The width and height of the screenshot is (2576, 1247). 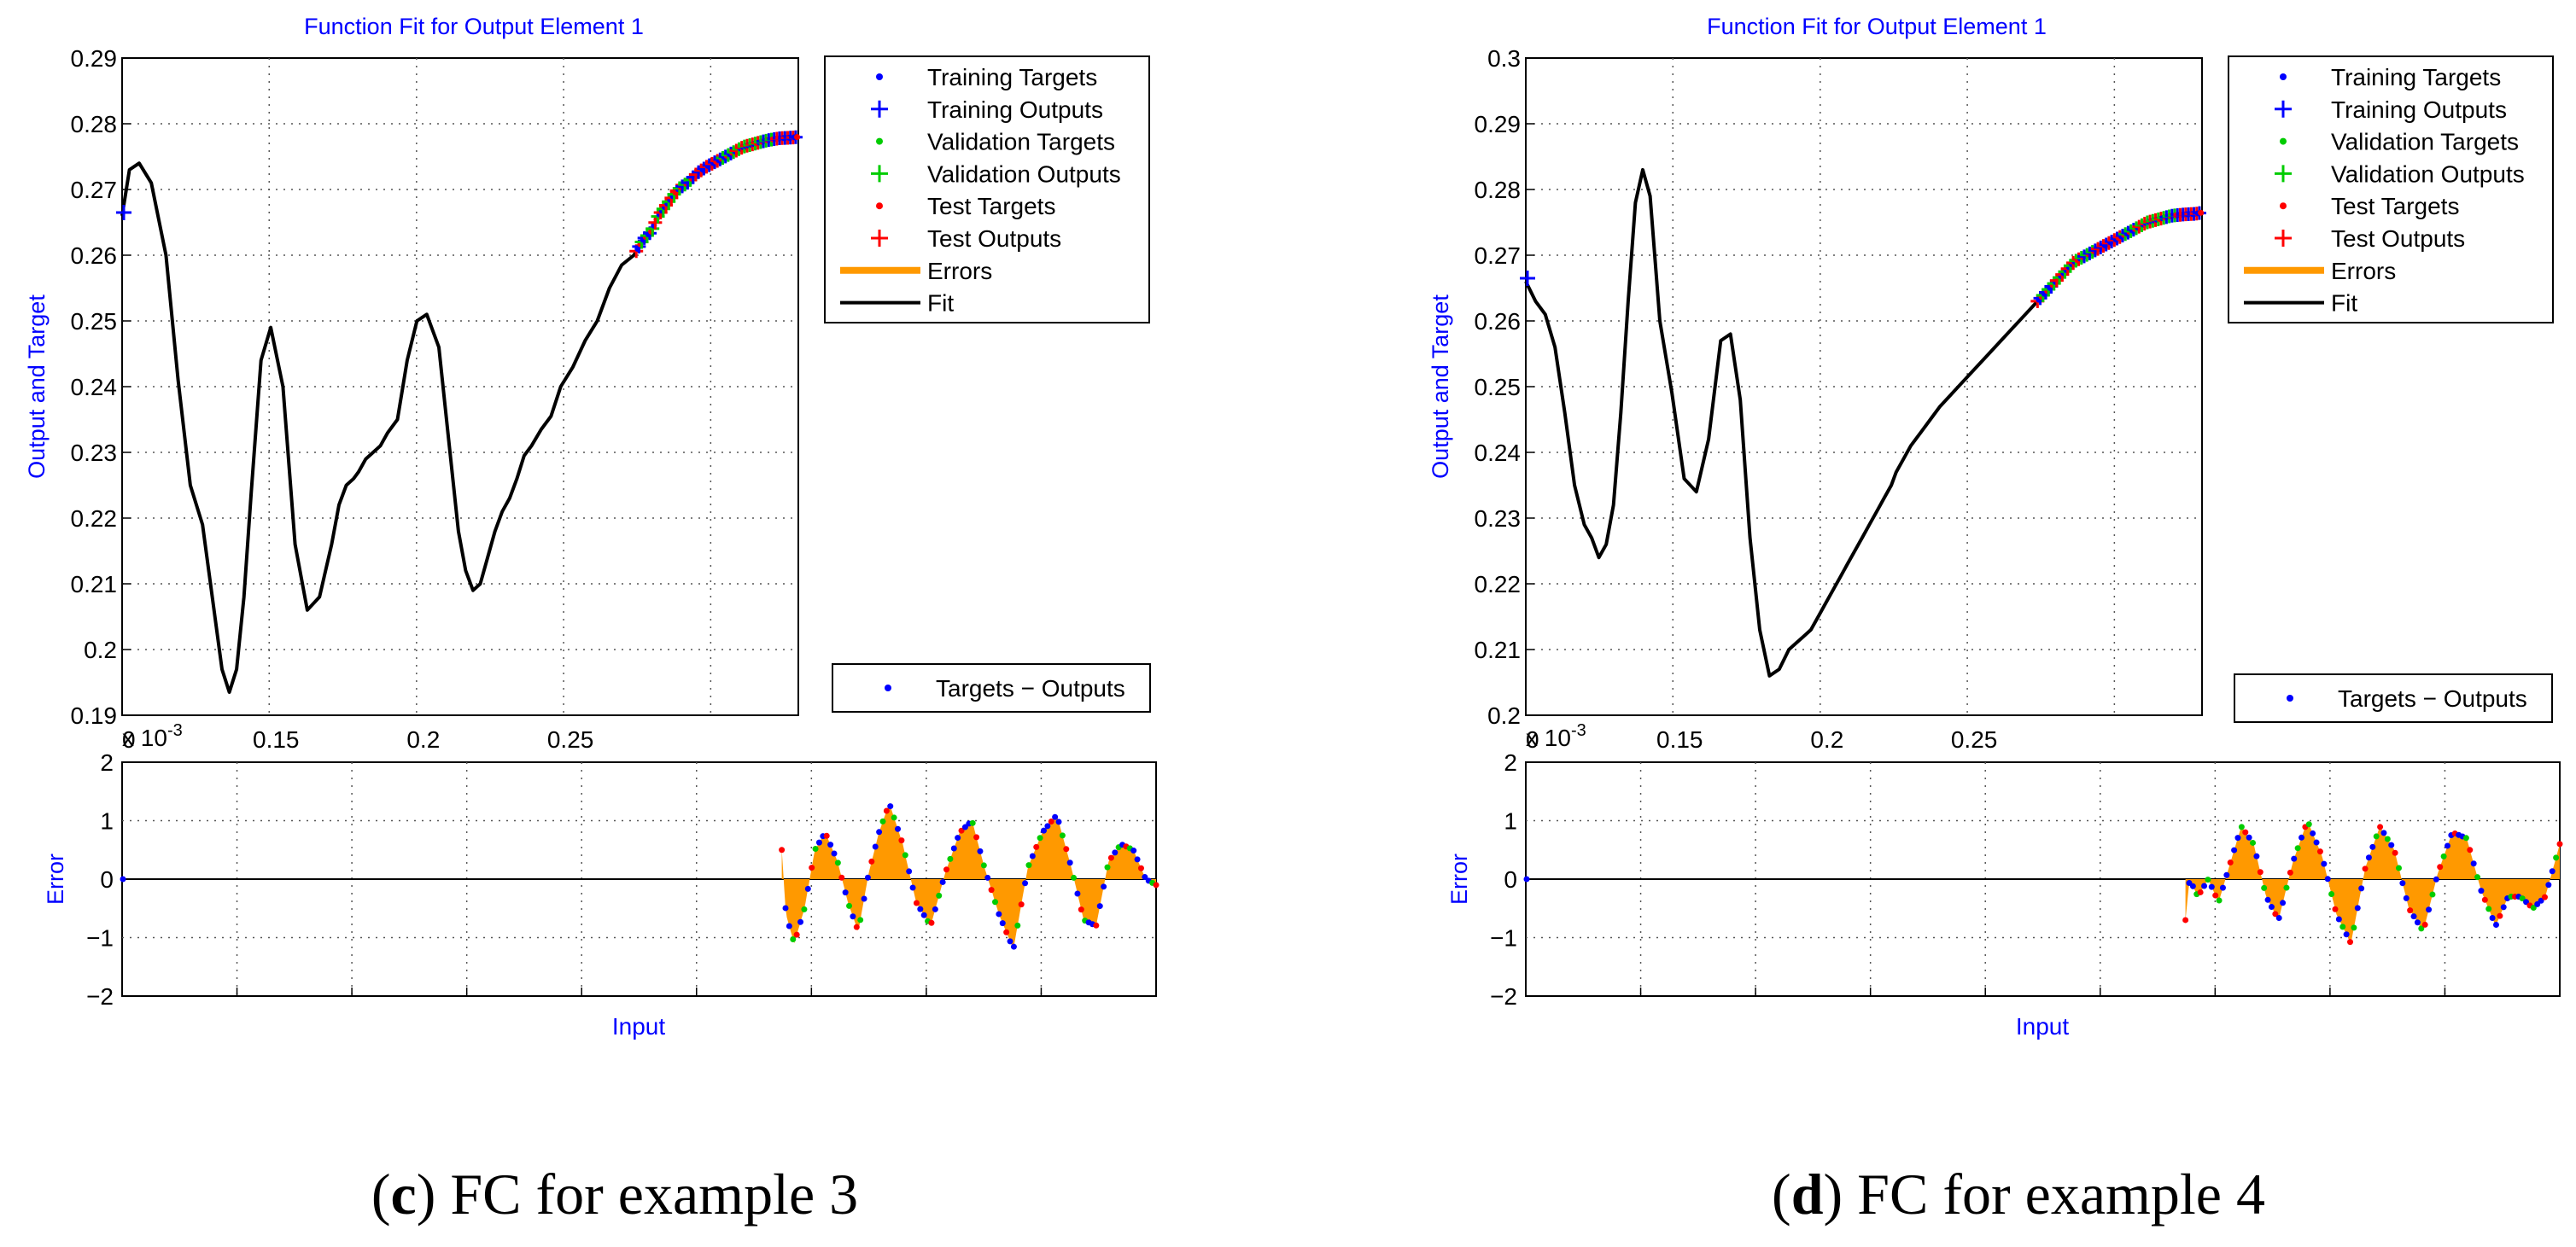 What do you see at coordinates (100, 996) in the screenshot?
I see `c-error-ytick-label: −2` at bounding box center [100, 996].